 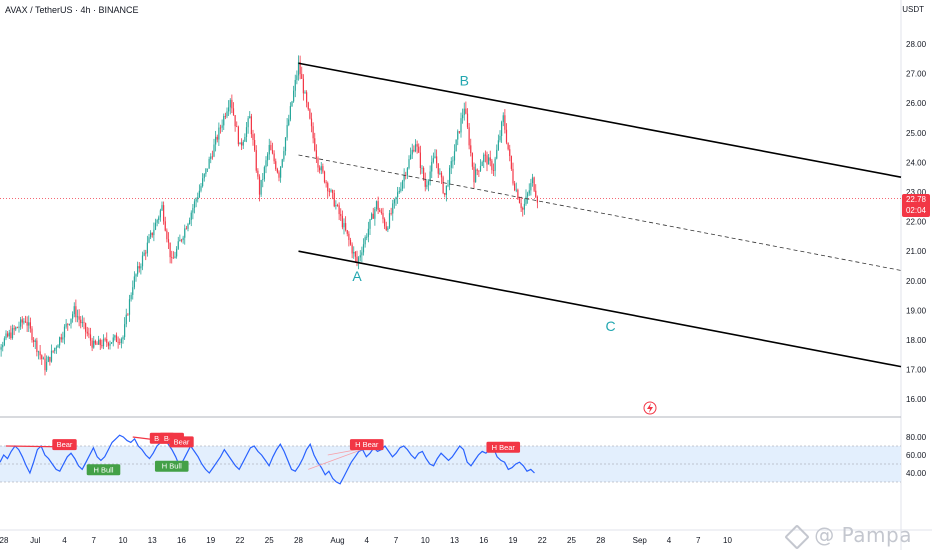 I want to click on last-price: 22.78, so click(x=916, y=199).